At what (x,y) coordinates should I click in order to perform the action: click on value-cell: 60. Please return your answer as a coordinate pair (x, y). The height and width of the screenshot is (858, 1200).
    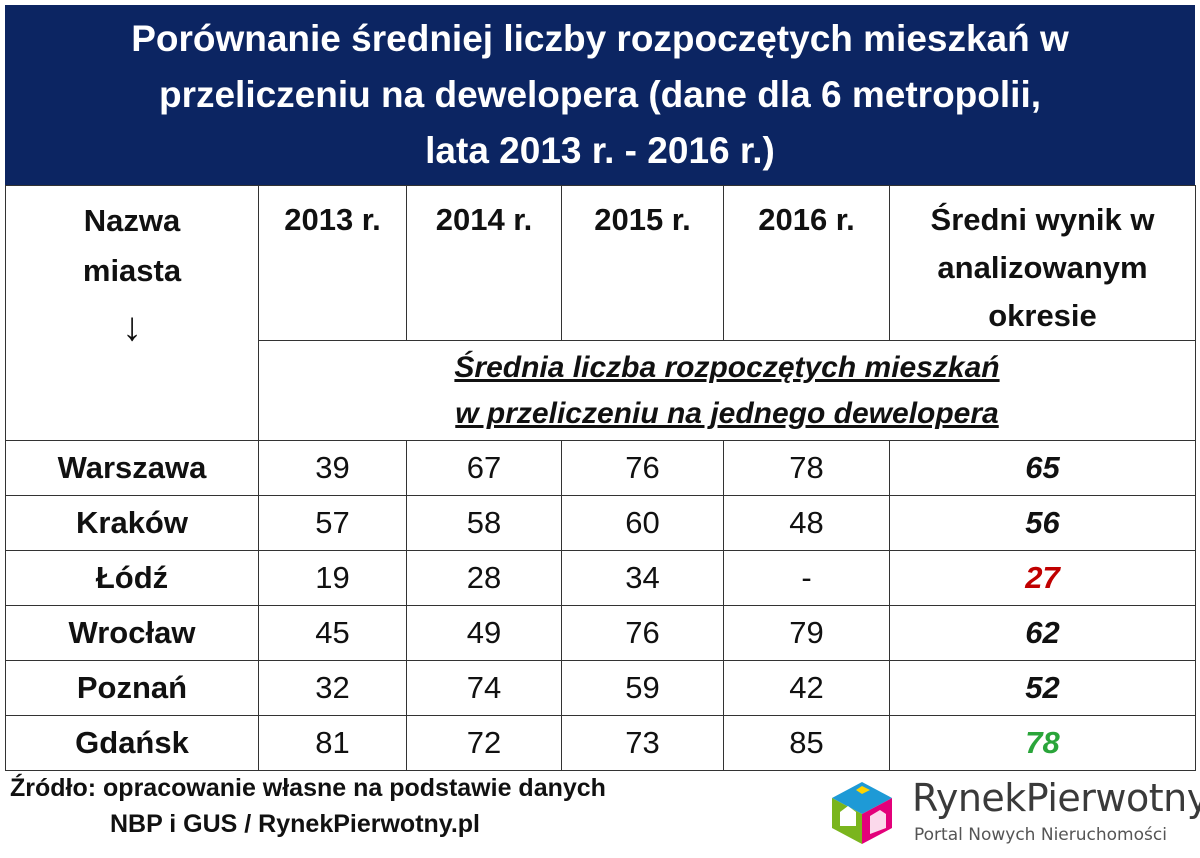
    Looking at the image, I should click on (642, 523).